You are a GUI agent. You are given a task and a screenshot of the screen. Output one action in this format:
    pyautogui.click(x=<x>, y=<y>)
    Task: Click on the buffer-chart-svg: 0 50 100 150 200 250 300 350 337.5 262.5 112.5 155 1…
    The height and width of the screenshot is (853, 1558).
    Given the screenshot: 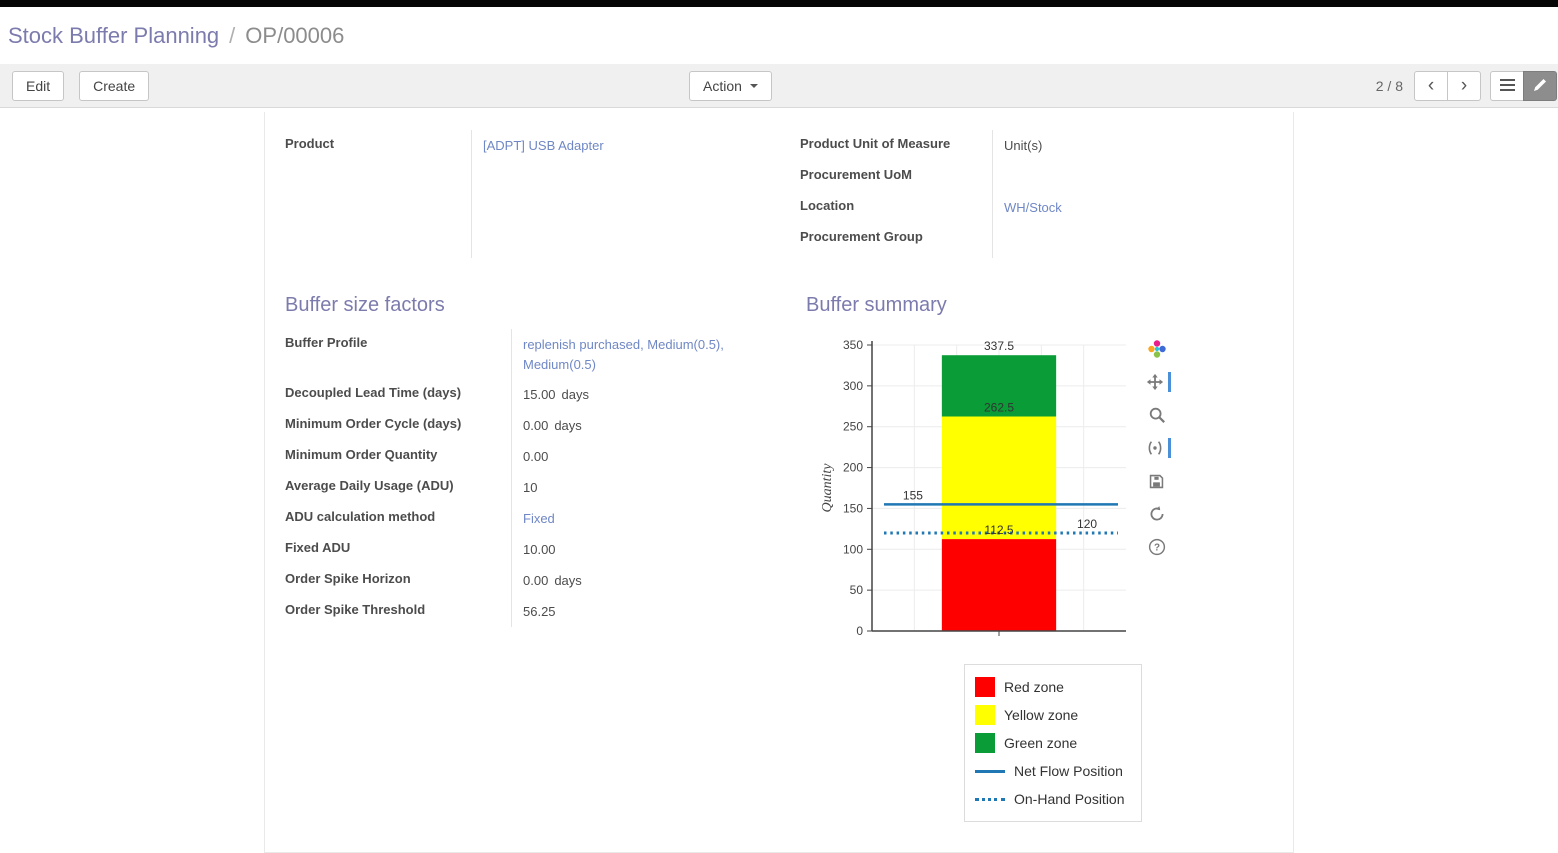 What is the action you would take?
    pyautogui.click(x=973, y=488)
    